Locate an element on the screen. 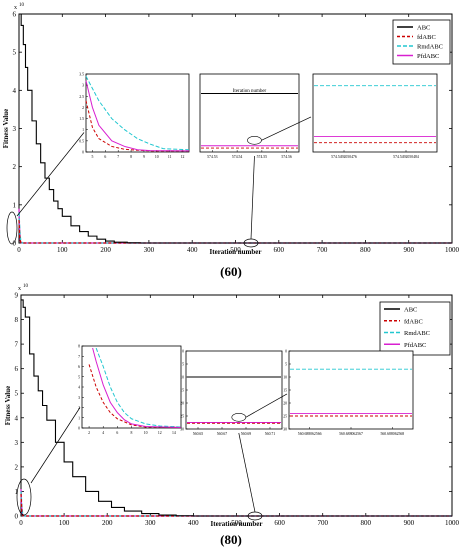  inset-x-tick-label: 574.55 is located at coordinates (262, 157).